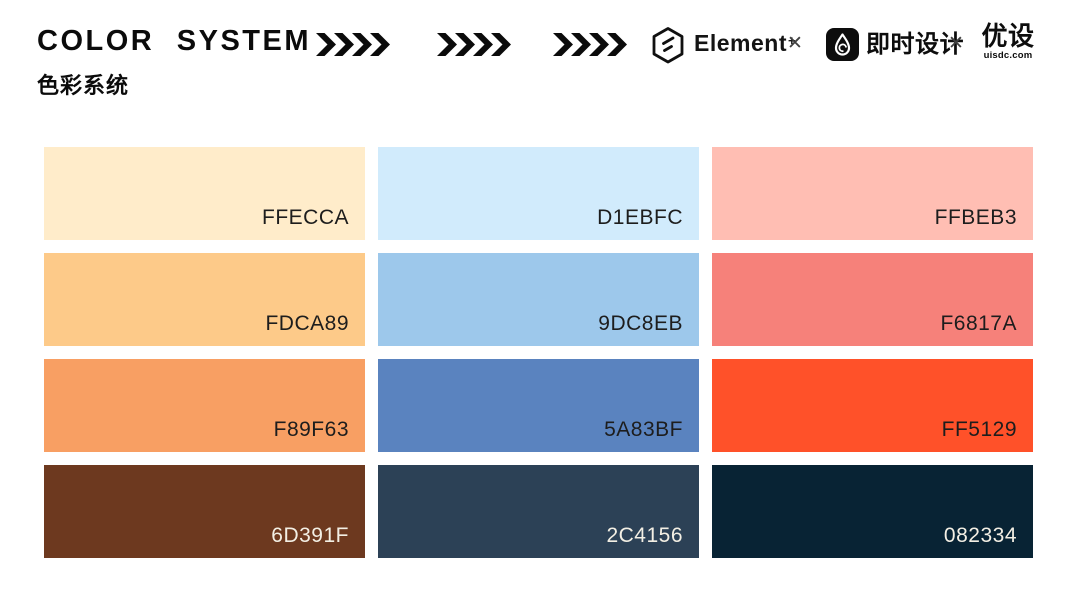 Image resolution: width=1067 pixels, height=600 pixels. I want to click on uisdc-logo: 优设 uisdc.com, so click(1008, 41).